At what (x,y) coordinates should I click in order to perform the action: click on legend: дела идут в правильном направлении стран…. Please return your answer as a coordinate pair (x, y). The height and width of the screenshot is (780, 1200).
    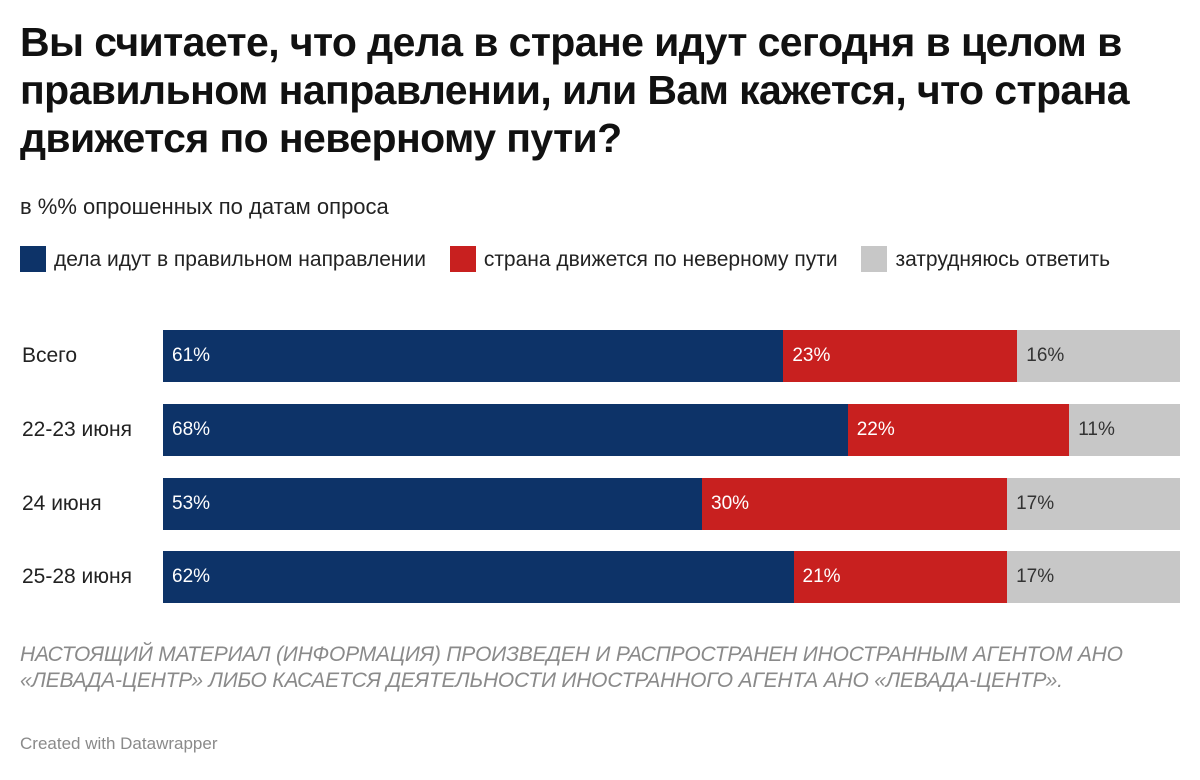
    Looking at the image, I should click on (585, 260).